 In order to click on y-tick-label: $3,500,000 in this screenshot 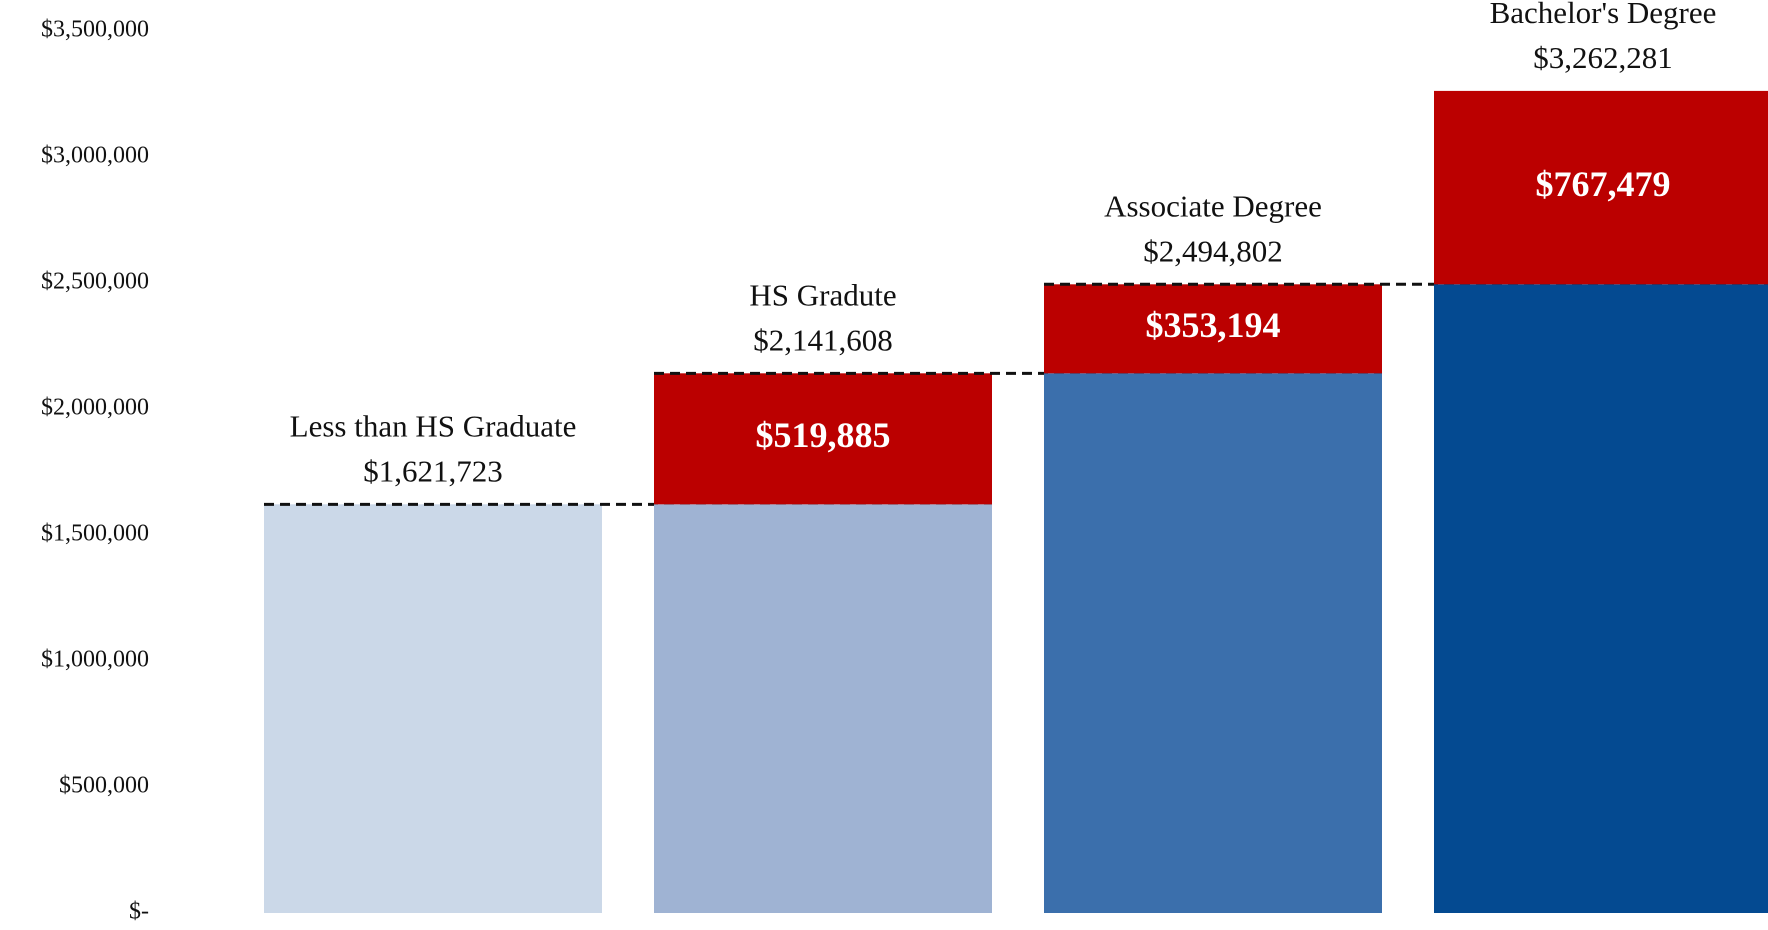, I will do `click(95, 30)`.